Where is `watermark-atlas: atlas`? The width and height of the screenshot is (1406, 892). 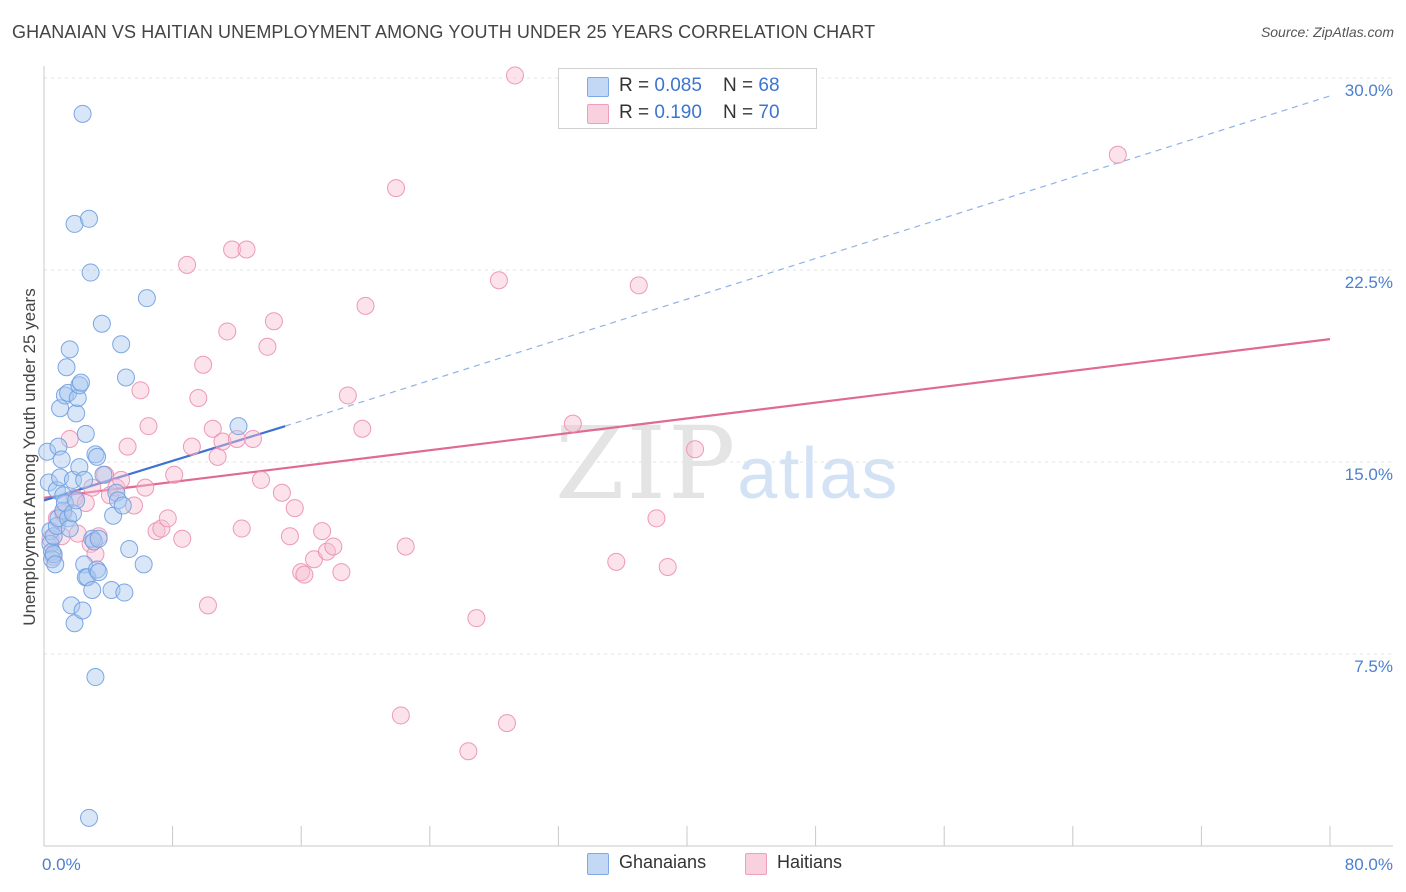
watermark-atlas: atlas is located at coordinates (818, 474).